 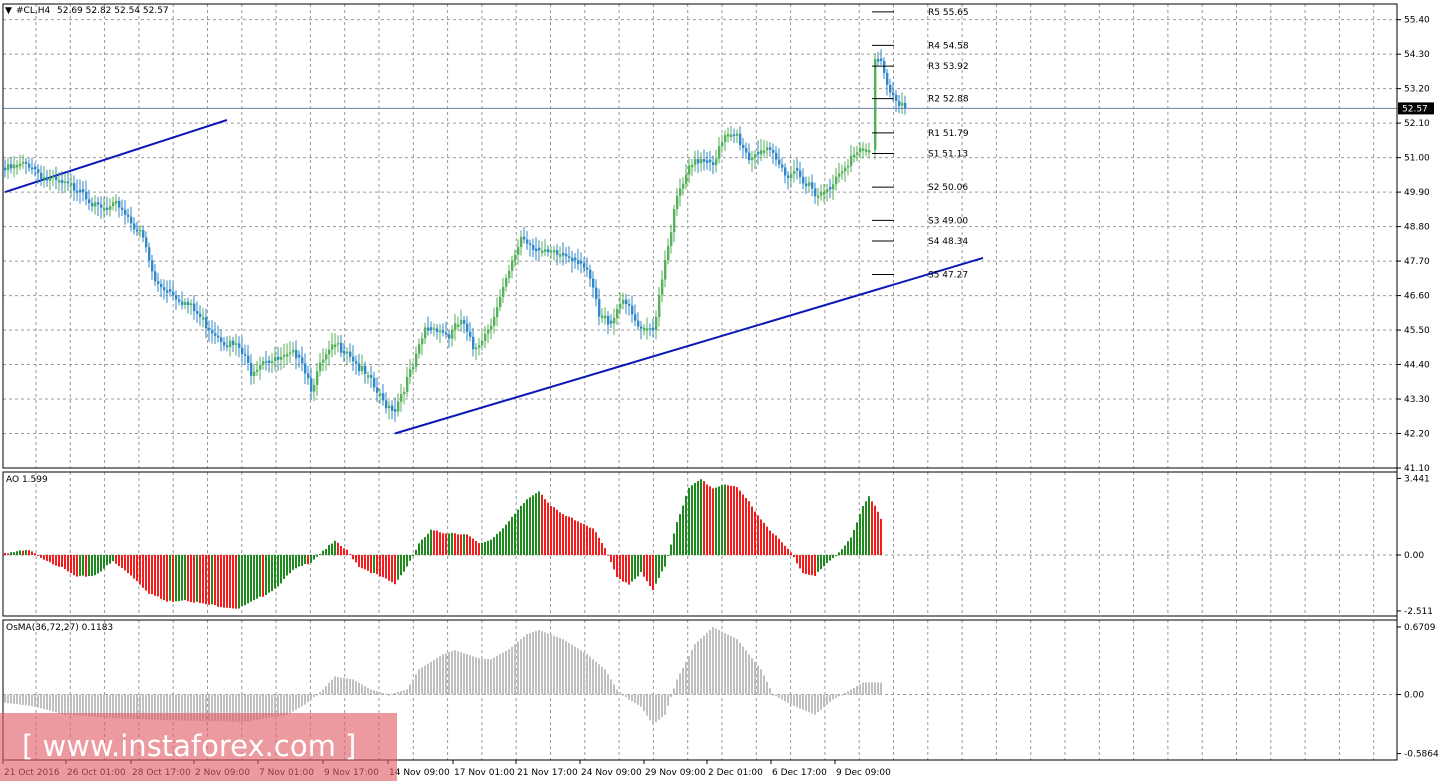 What do you see at coordinates (948, 242) in the screenshot?
I see `pivot-level-label: S4 48.34` at bounding box center [948, 242].